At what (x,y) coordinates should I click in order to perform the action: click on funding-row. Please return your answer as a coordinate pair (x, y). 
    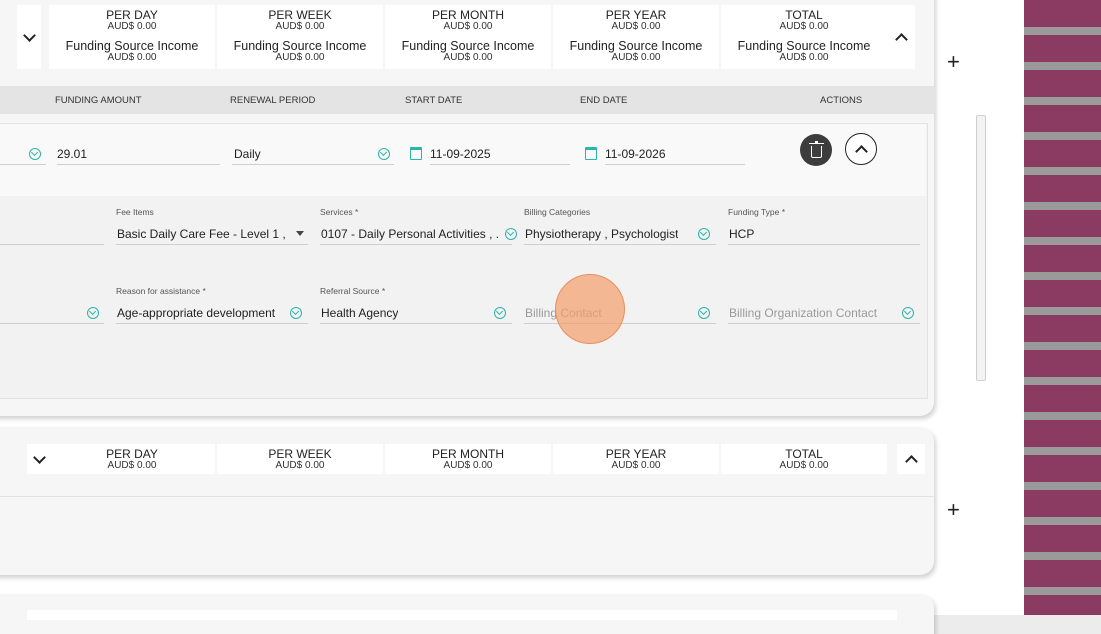
    Looking at the image, I should click on (463, 160).